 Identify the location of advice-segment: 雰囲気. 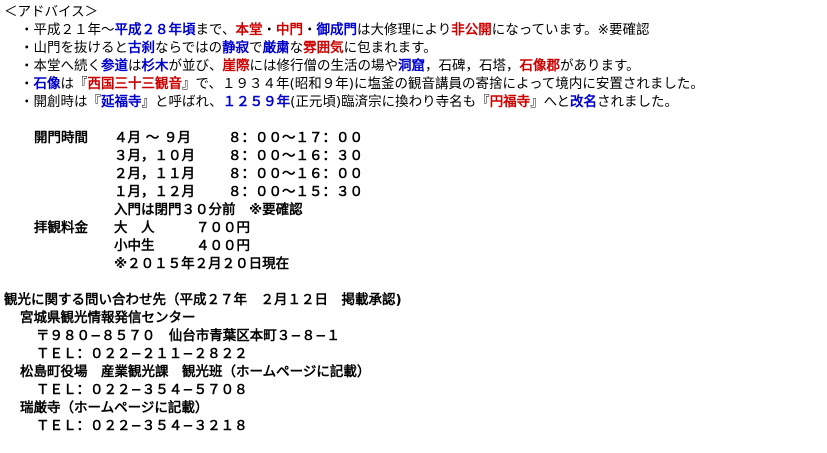
(323, 48).